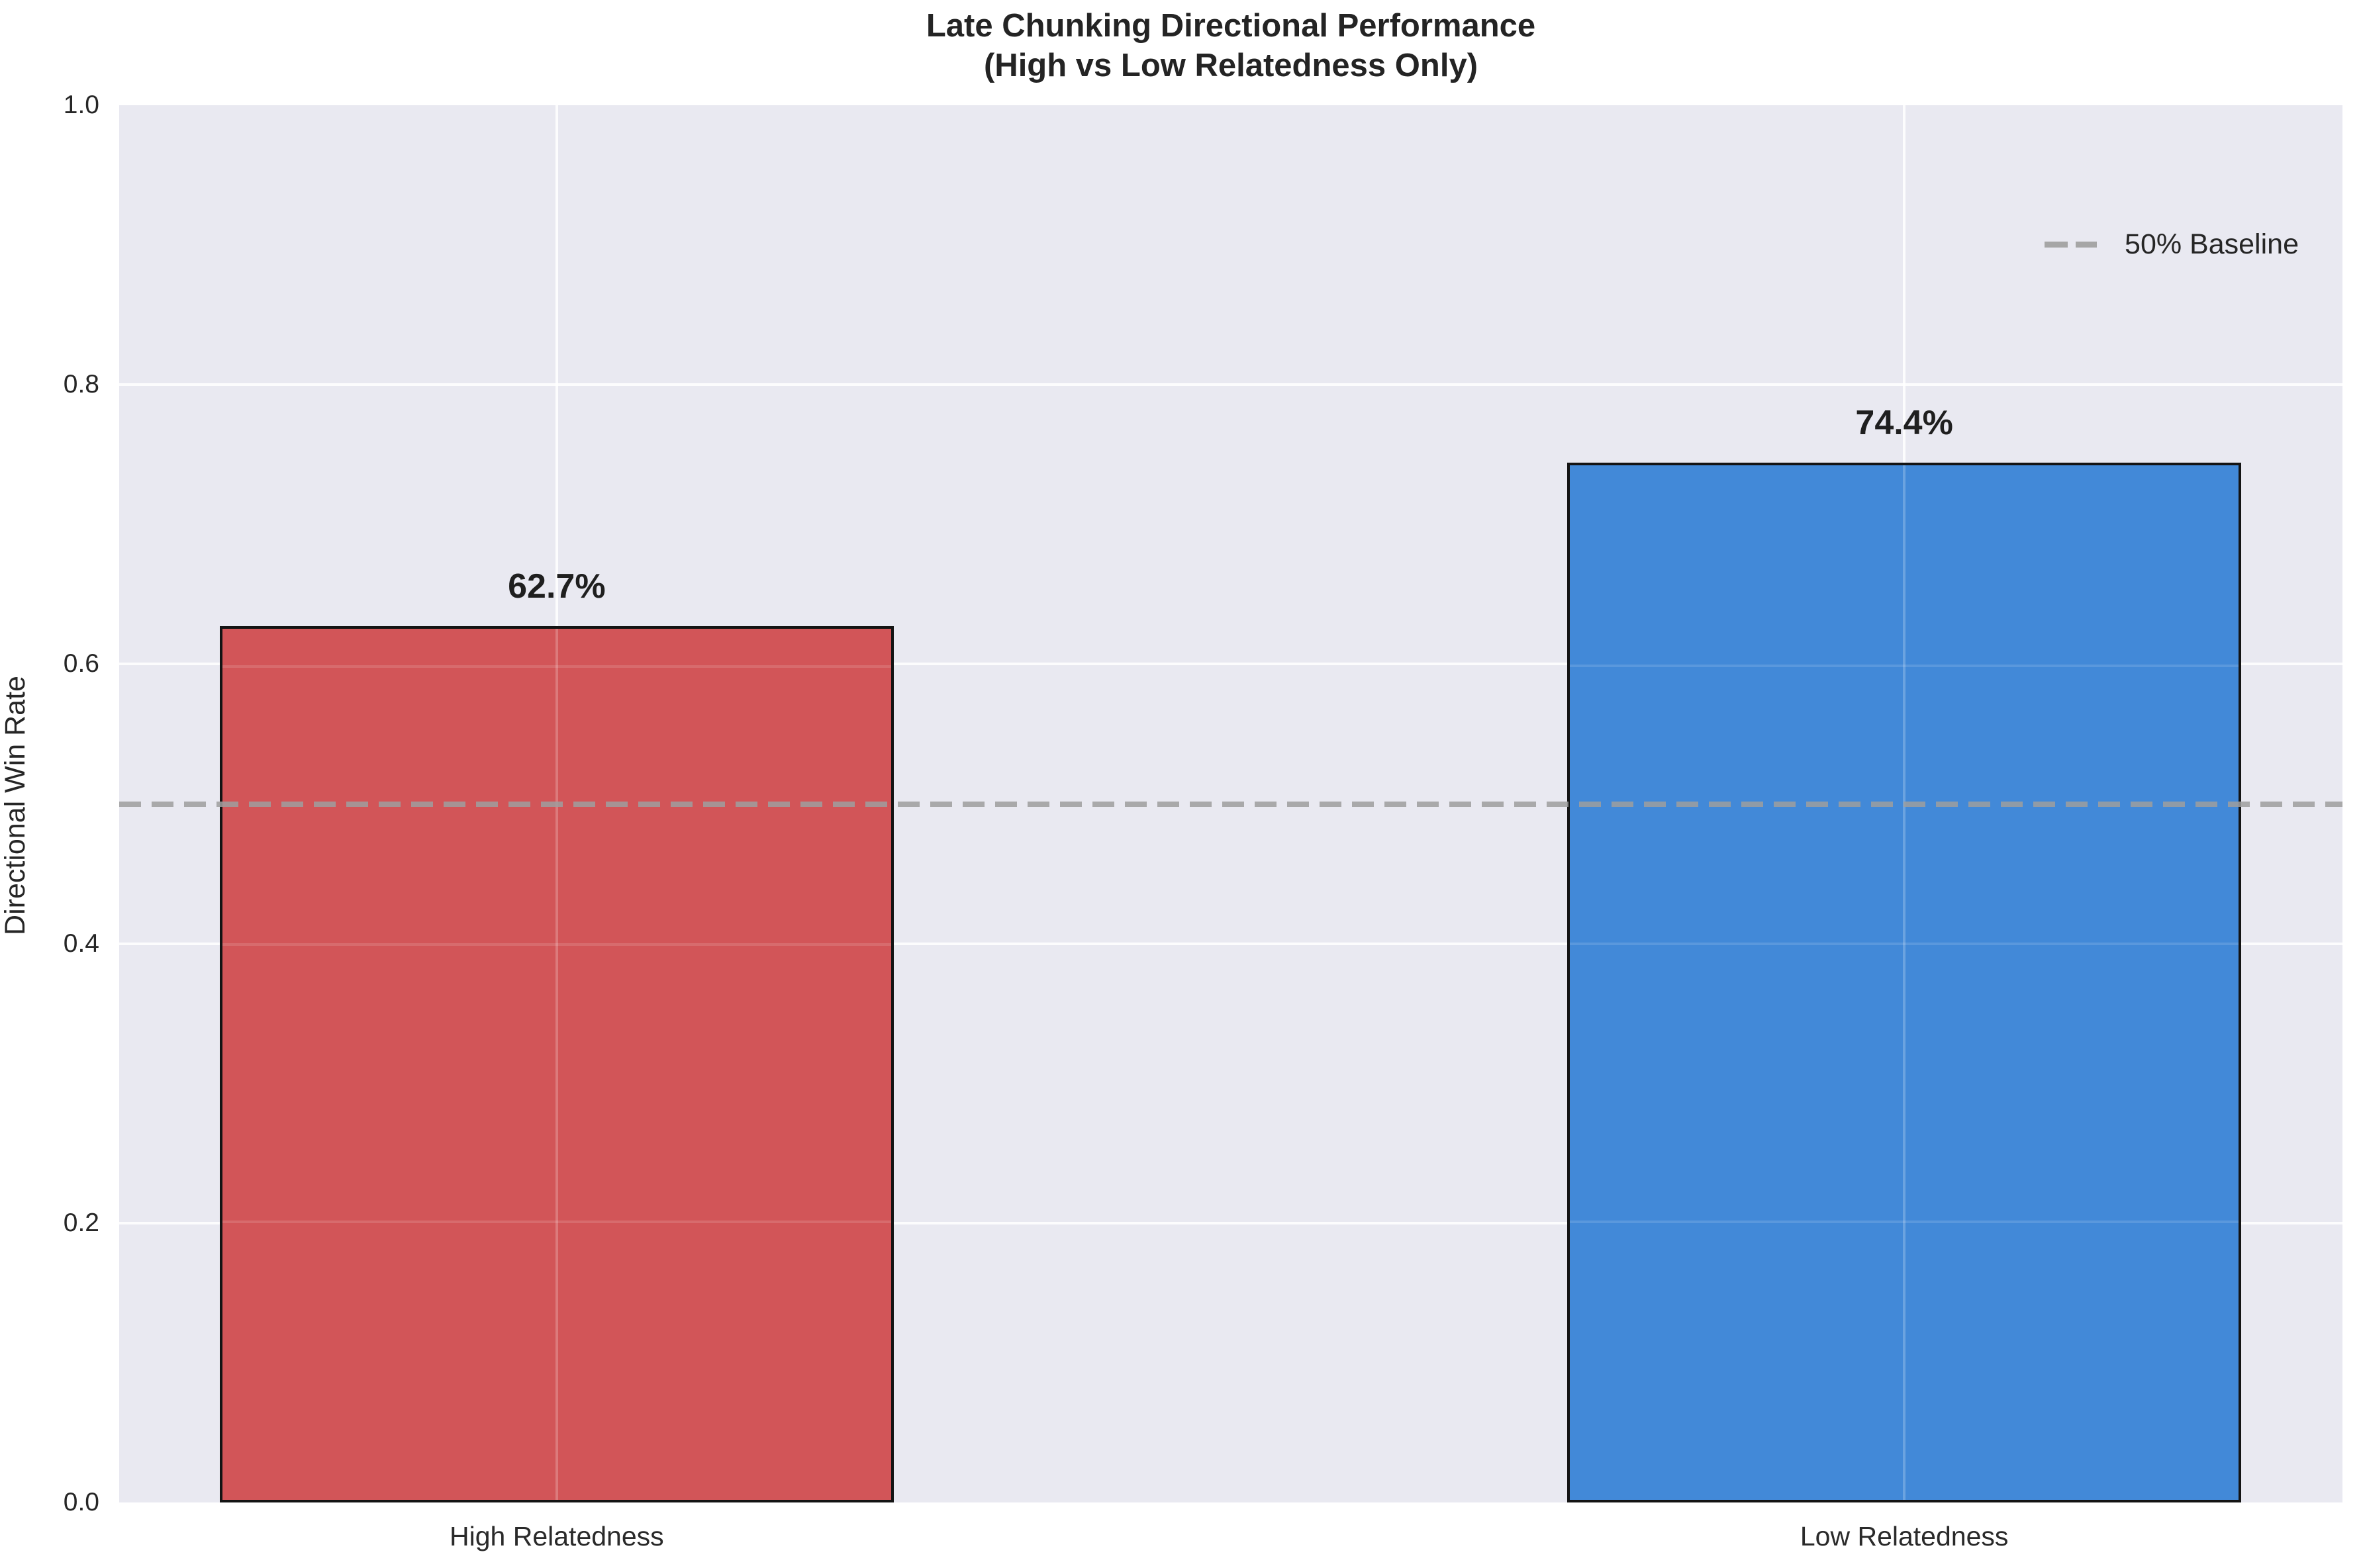 The width and height of the screenshot is (2363, 1568). I want to click on chart-title-line1: Late Chunking Directional Performance, so click(1231, 26).